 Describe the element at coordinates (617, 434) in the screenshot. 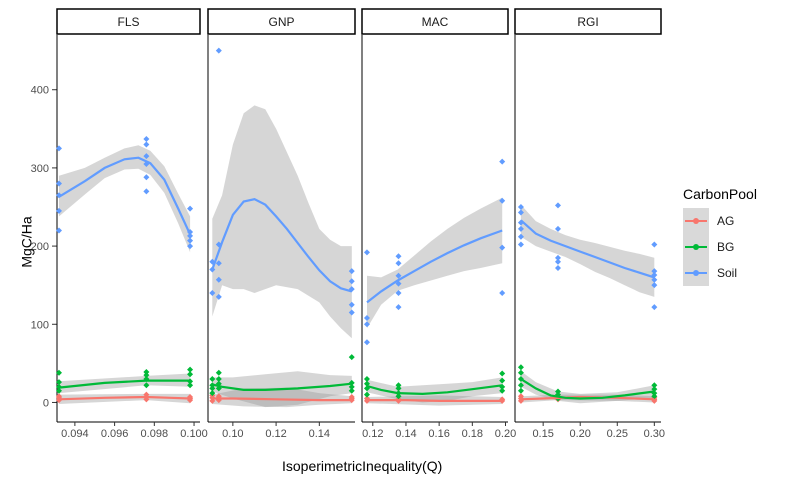

I see `x-tick-label: 0.25` at that location.